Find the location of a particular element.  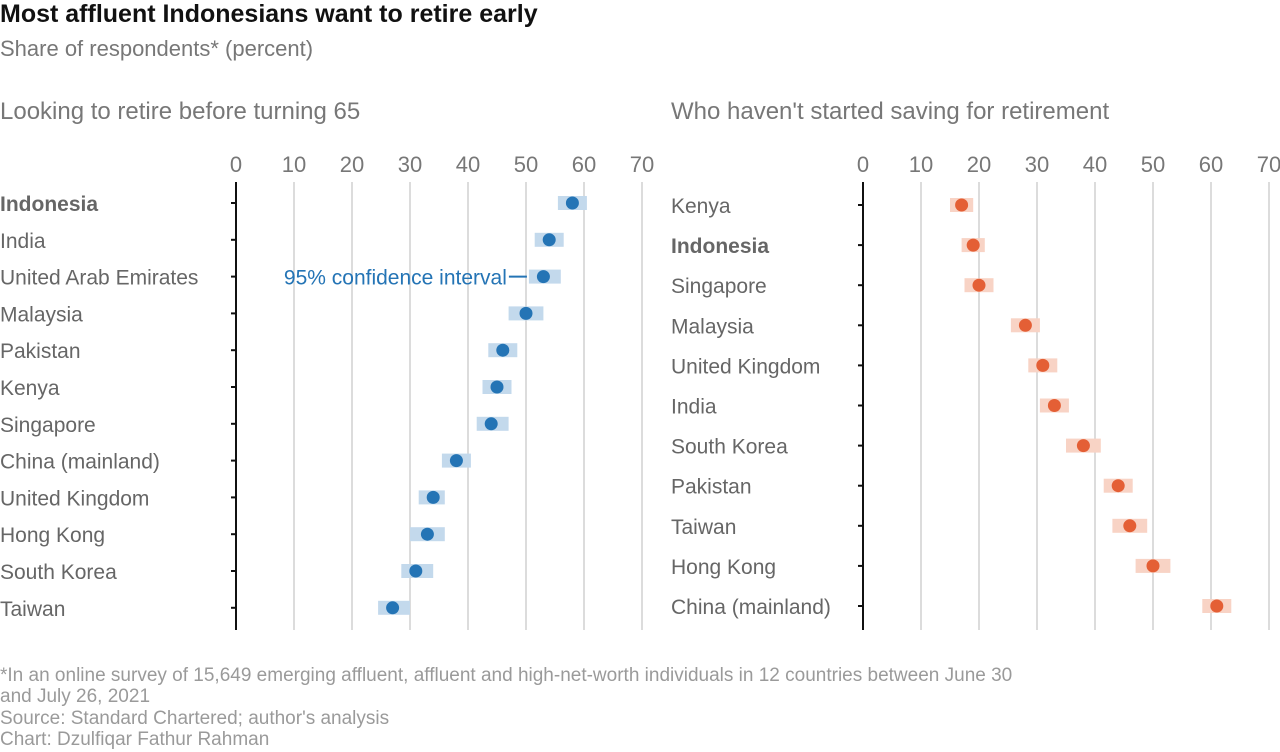

left-category-label: India is located at coordinates (23, 241).